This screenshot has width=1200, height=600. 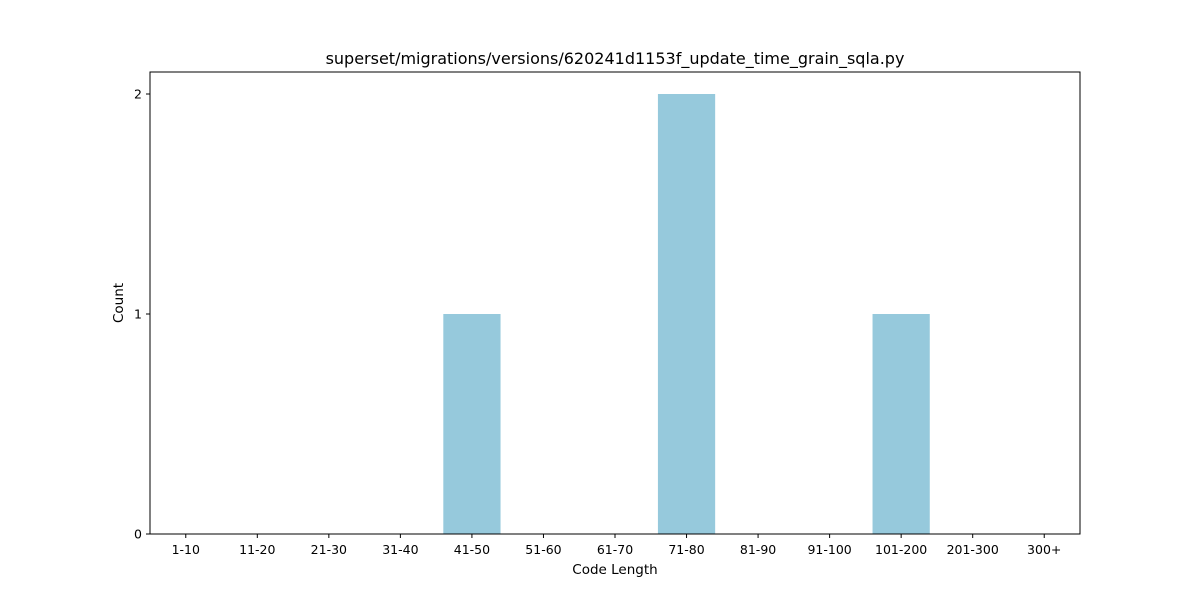 I want to click on x-tick-label: 51-60, so click(x=543, y=549).